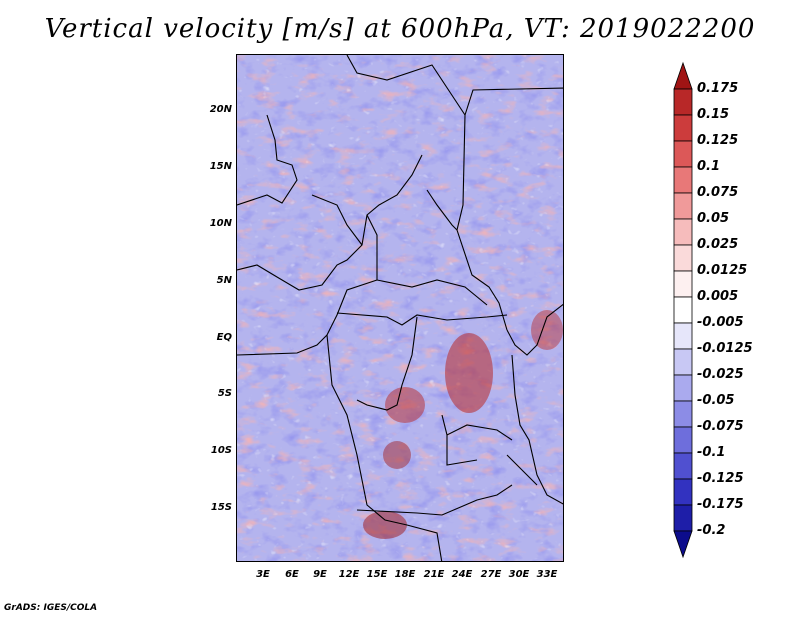 This screenshot has width=800, height=618. Describe the element at coordinates (711, 452) in the screenshot. I see `colorbar-label: -0.1` at that location.